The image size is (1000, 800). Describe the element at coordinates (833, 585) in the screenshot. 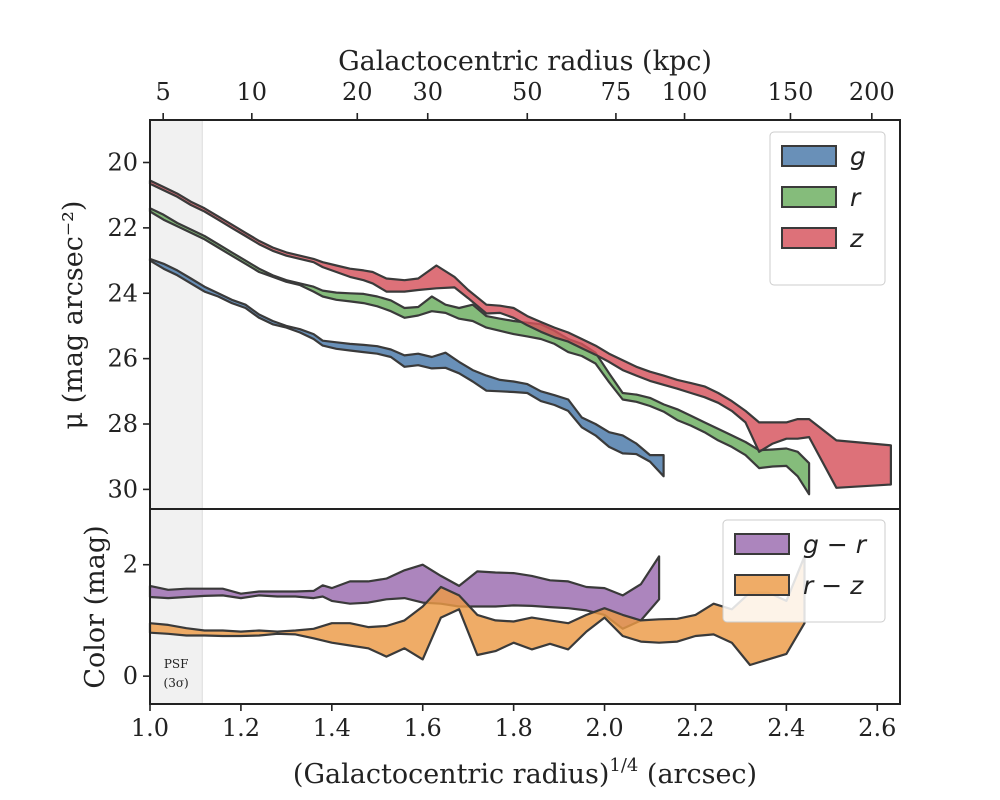

I see `bottom-legend-label: r − z` at that location.